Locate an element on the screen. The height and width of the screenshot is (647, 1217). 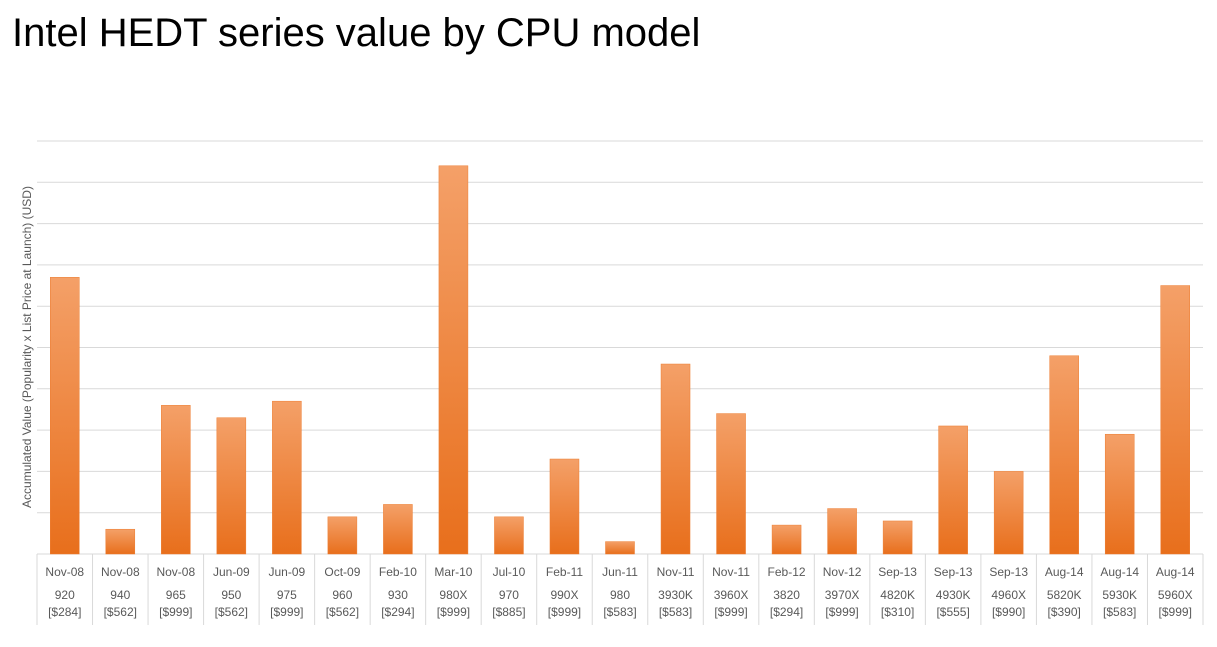
x-tick-label: Oct-09 is located at coordinates (342, 572).